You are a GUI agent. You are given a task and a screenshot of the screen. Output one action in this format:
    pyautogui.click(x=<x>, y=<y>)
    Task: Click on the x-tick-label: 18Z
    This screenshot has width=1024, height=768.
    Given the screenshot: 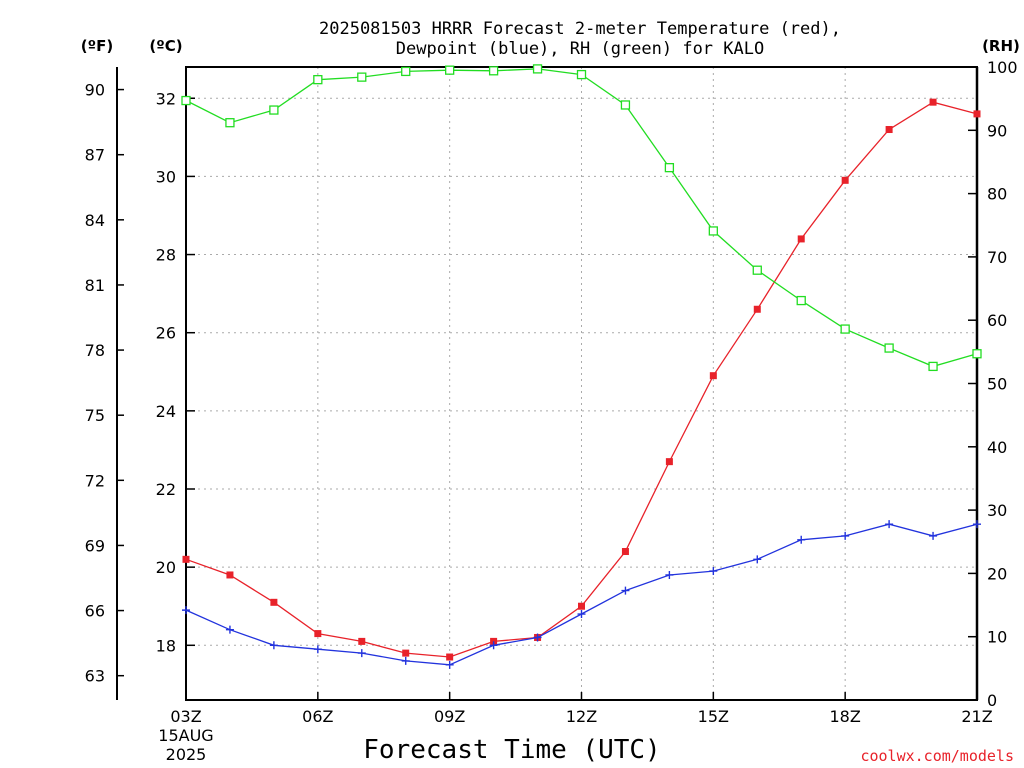 What is the action you would take?
    pyautogui.click(x=845, y=716)
    